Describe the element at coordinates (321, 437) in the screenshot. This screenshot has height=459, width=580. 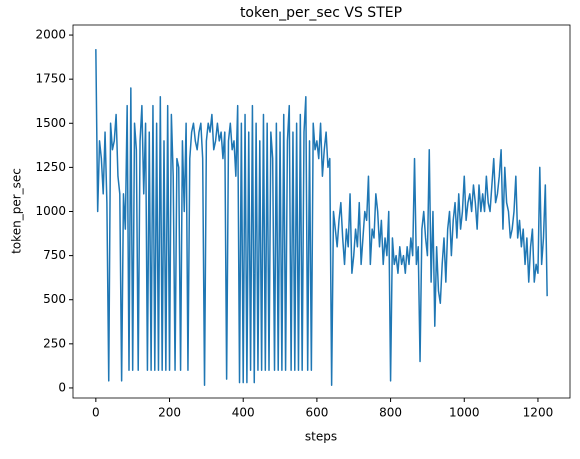
I see `x-axis-label: steps` at that location.